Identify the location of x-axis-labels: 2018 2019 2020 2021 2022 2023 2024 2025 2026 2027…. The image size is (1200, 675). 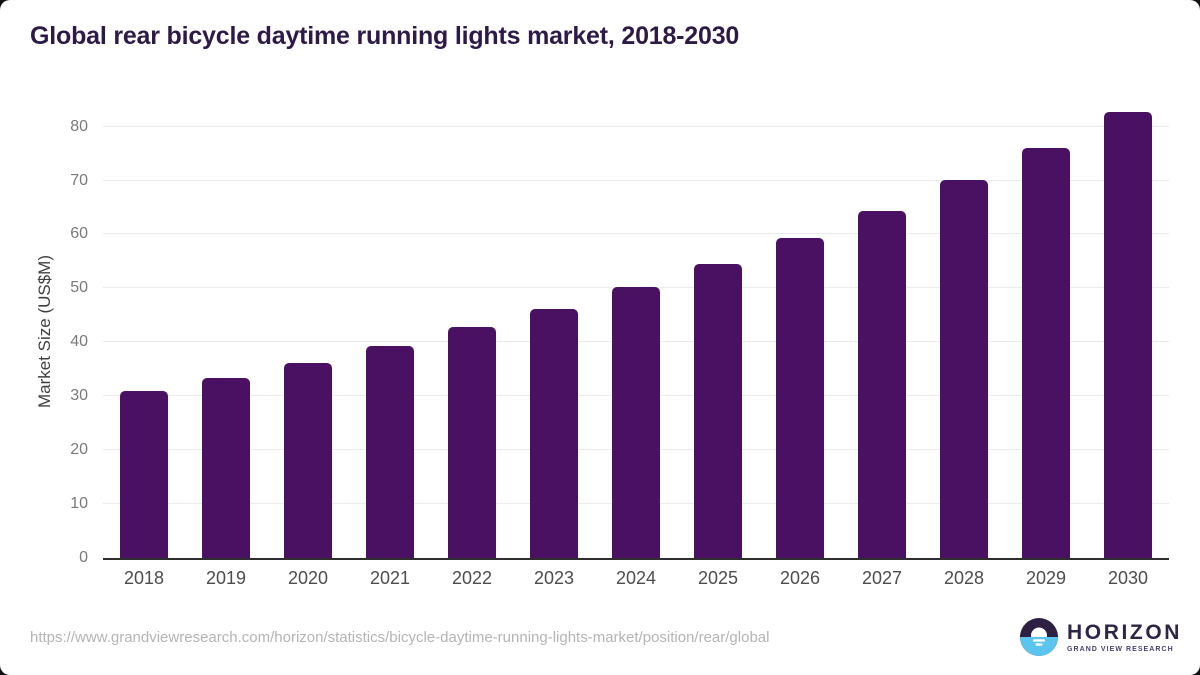
(636, 578).